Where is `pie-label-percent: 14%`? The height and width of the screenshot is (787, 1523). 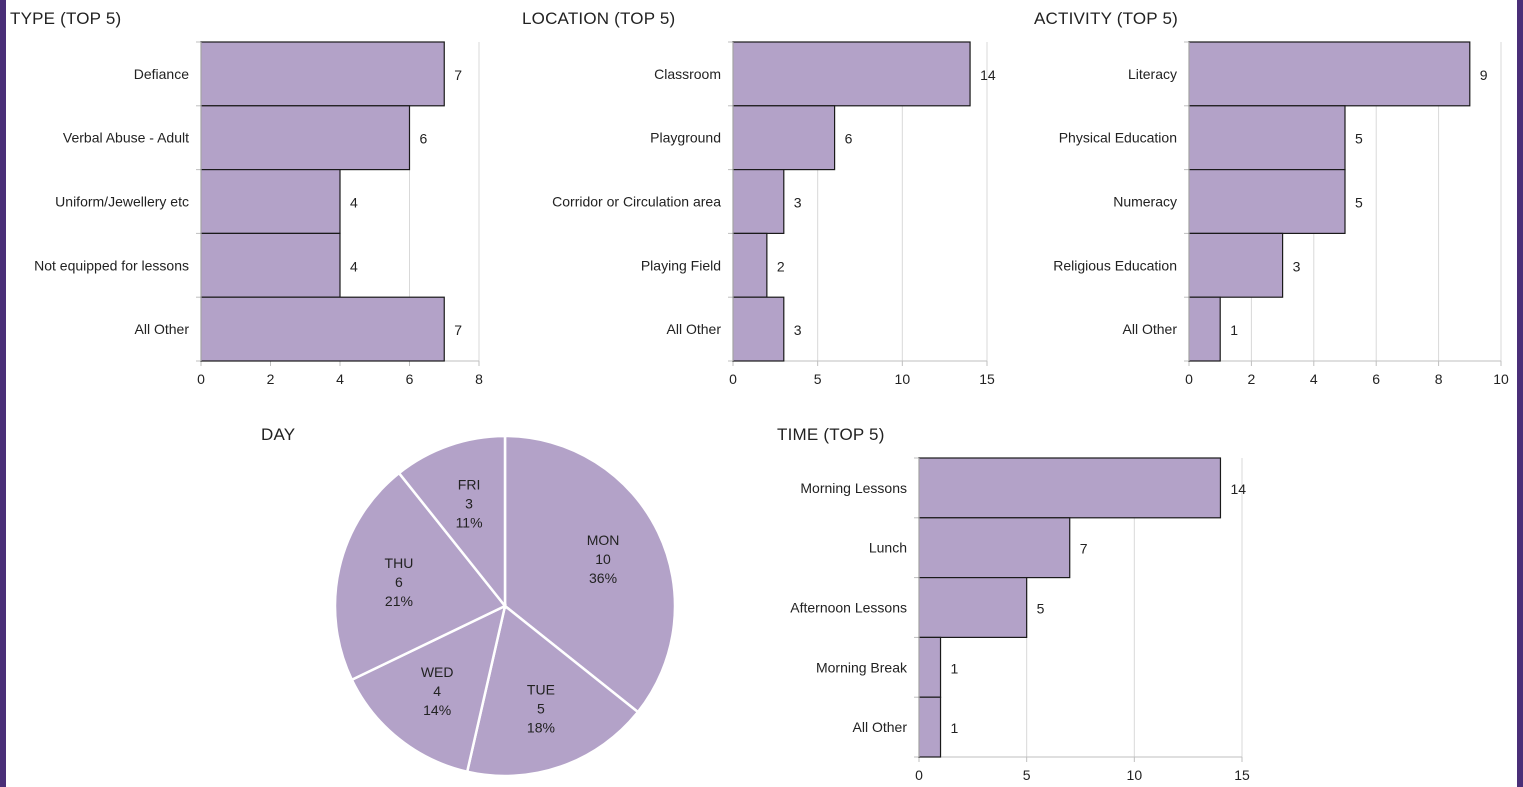 pie-label-percent: 14% is located at coordinates (437, 710).